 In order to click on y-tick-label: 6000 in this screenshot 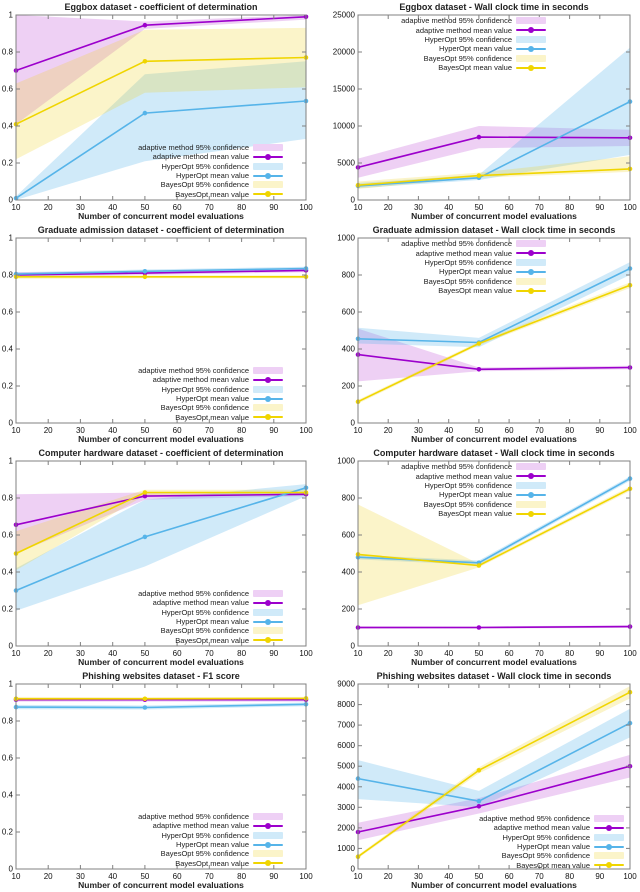, I will do `click(346, 745)`.